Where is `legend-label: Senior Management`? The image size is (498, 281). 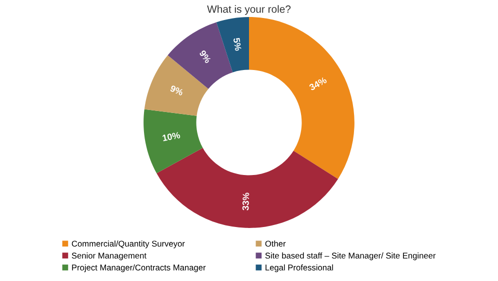
legend-label: Senior Management is located at coordinates (109, 256).